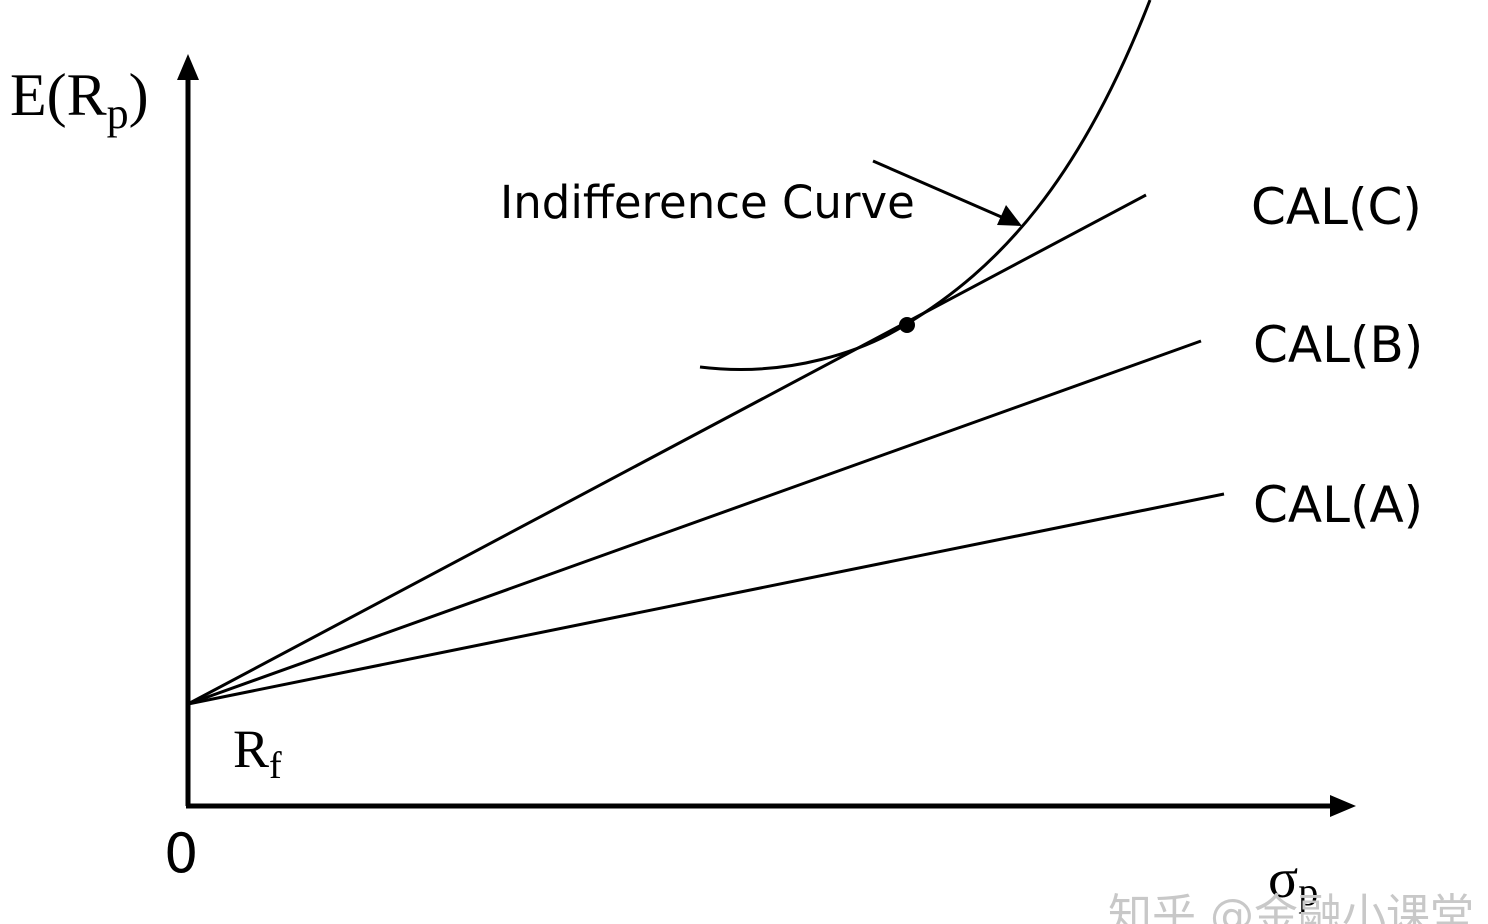  I want to click on rf-label-sub: f, so click(275, 766).